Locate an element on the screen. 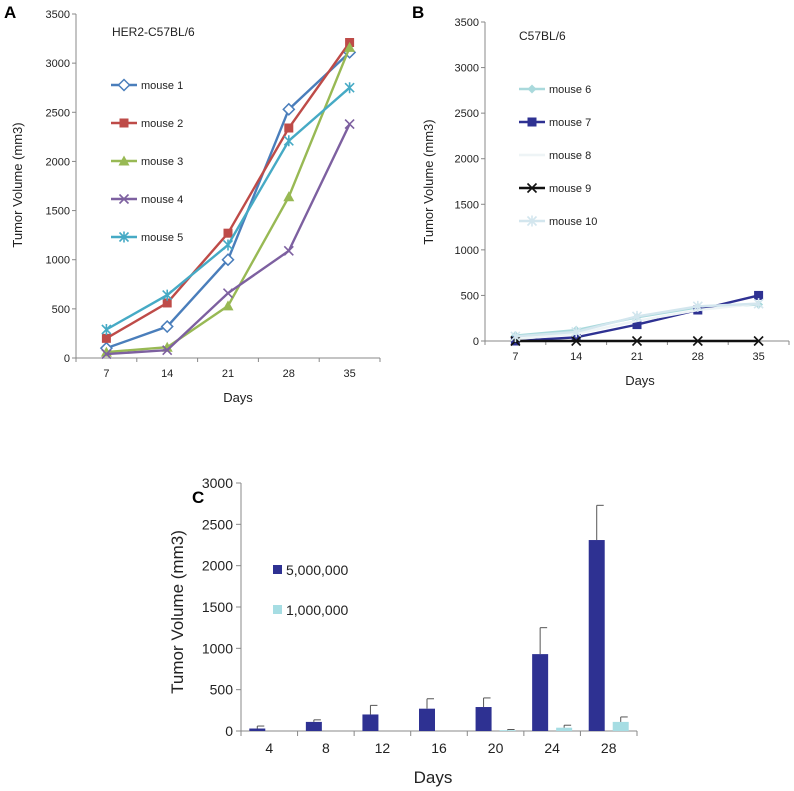 The height and width of the screenshot is (791, 794). legend-entry: mouse 1 is located at coordinates (147, 85).